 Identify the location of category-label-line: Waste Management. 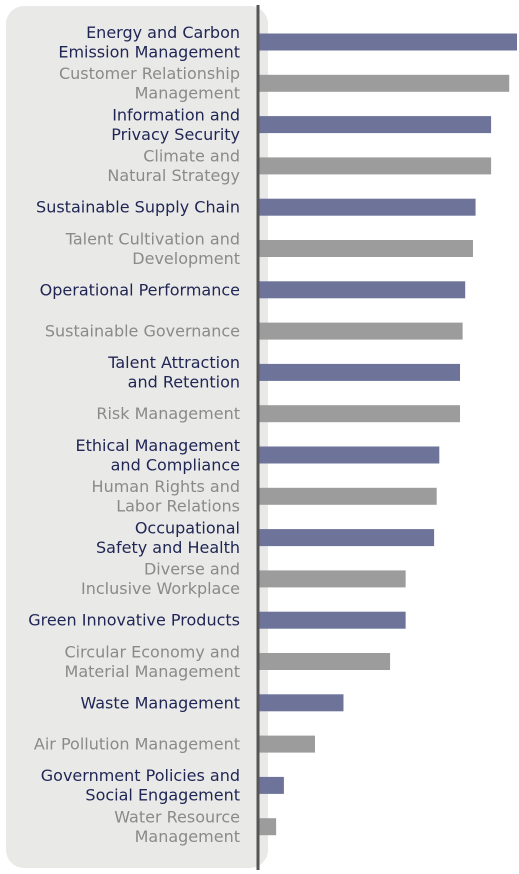
(160, 702).